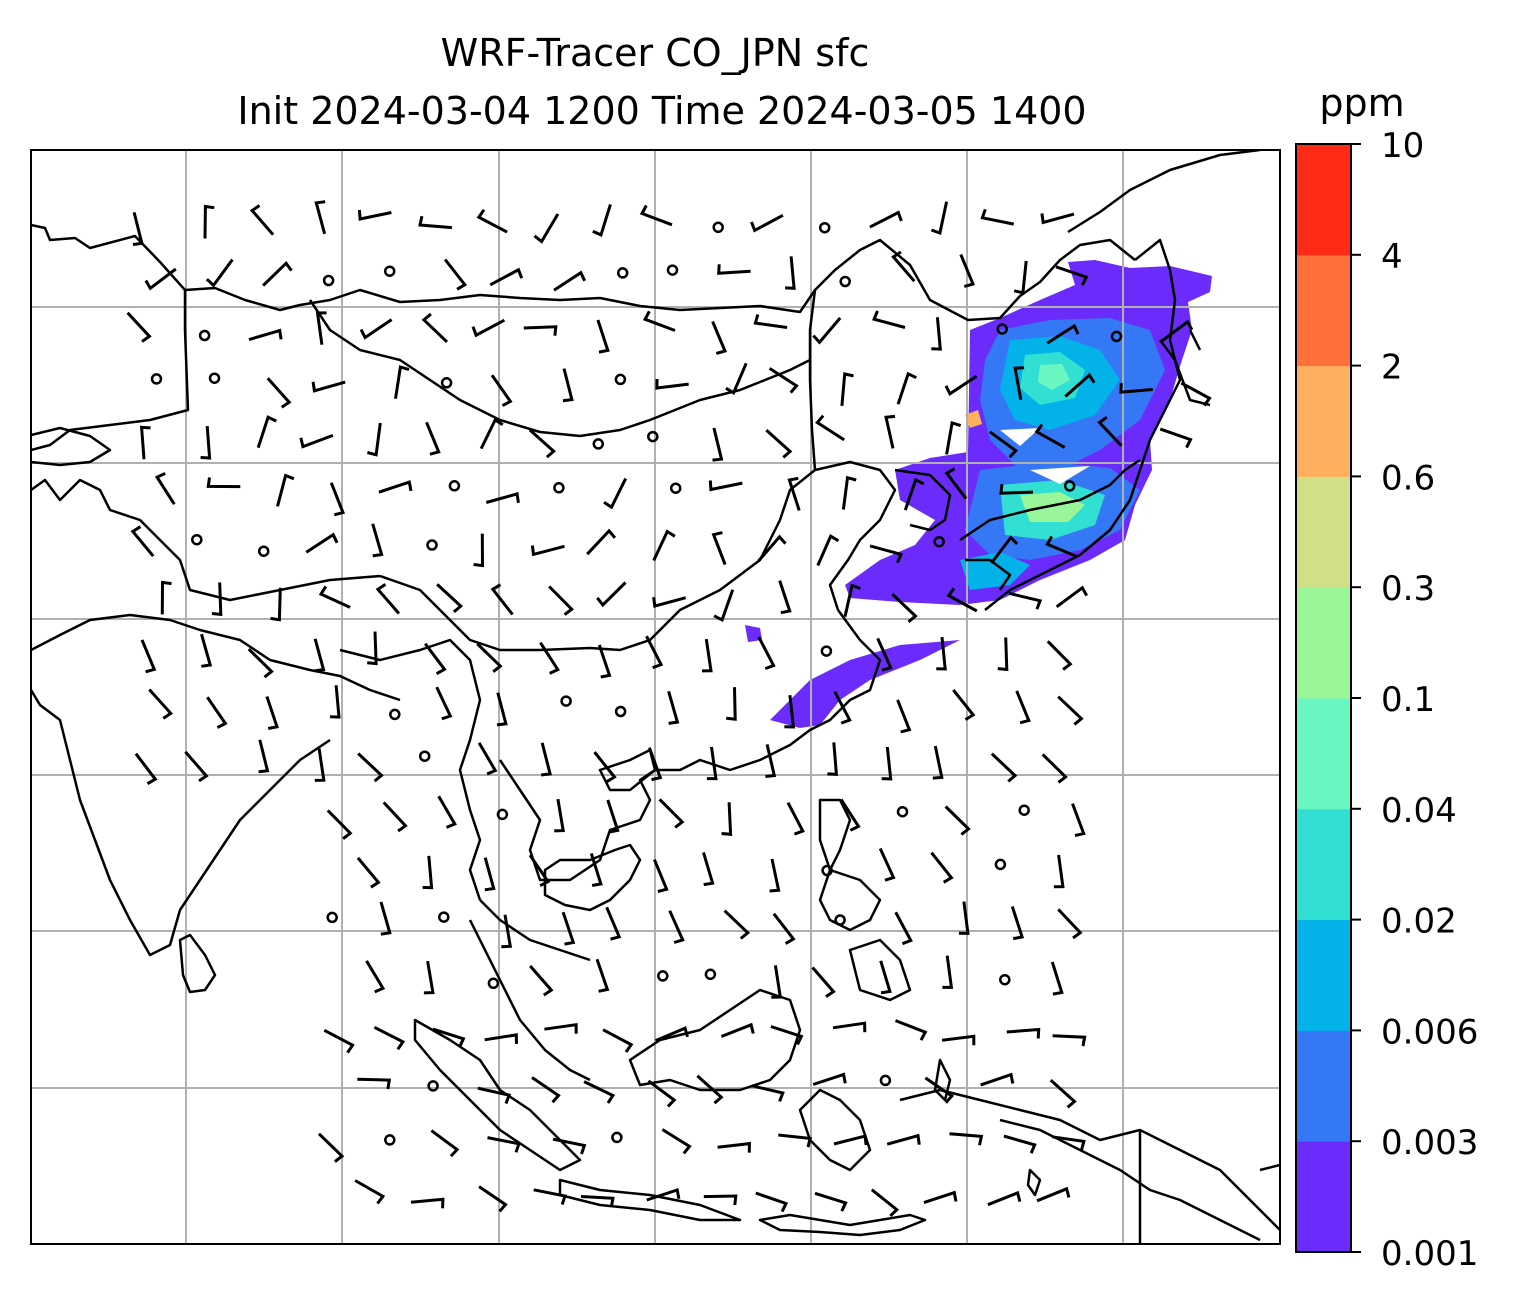 The width and height of the screenshot is (1528, 1310). I want to click on colorbar-tick-label-3: 0.02, so click(1419, 922).